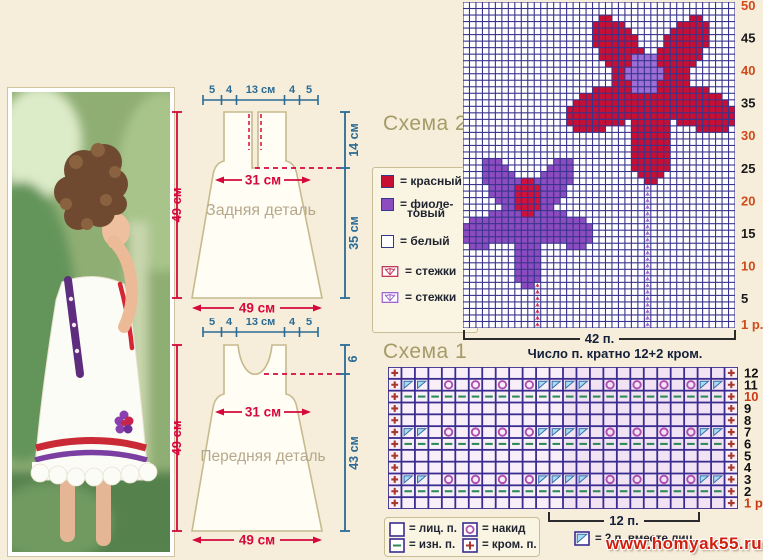 The height and width of the screenshot is (560, 763). What do you see at coordinates (390, 271) in the screenshot?
I see `red-stitches-icon` at bounding box center [390, 271].